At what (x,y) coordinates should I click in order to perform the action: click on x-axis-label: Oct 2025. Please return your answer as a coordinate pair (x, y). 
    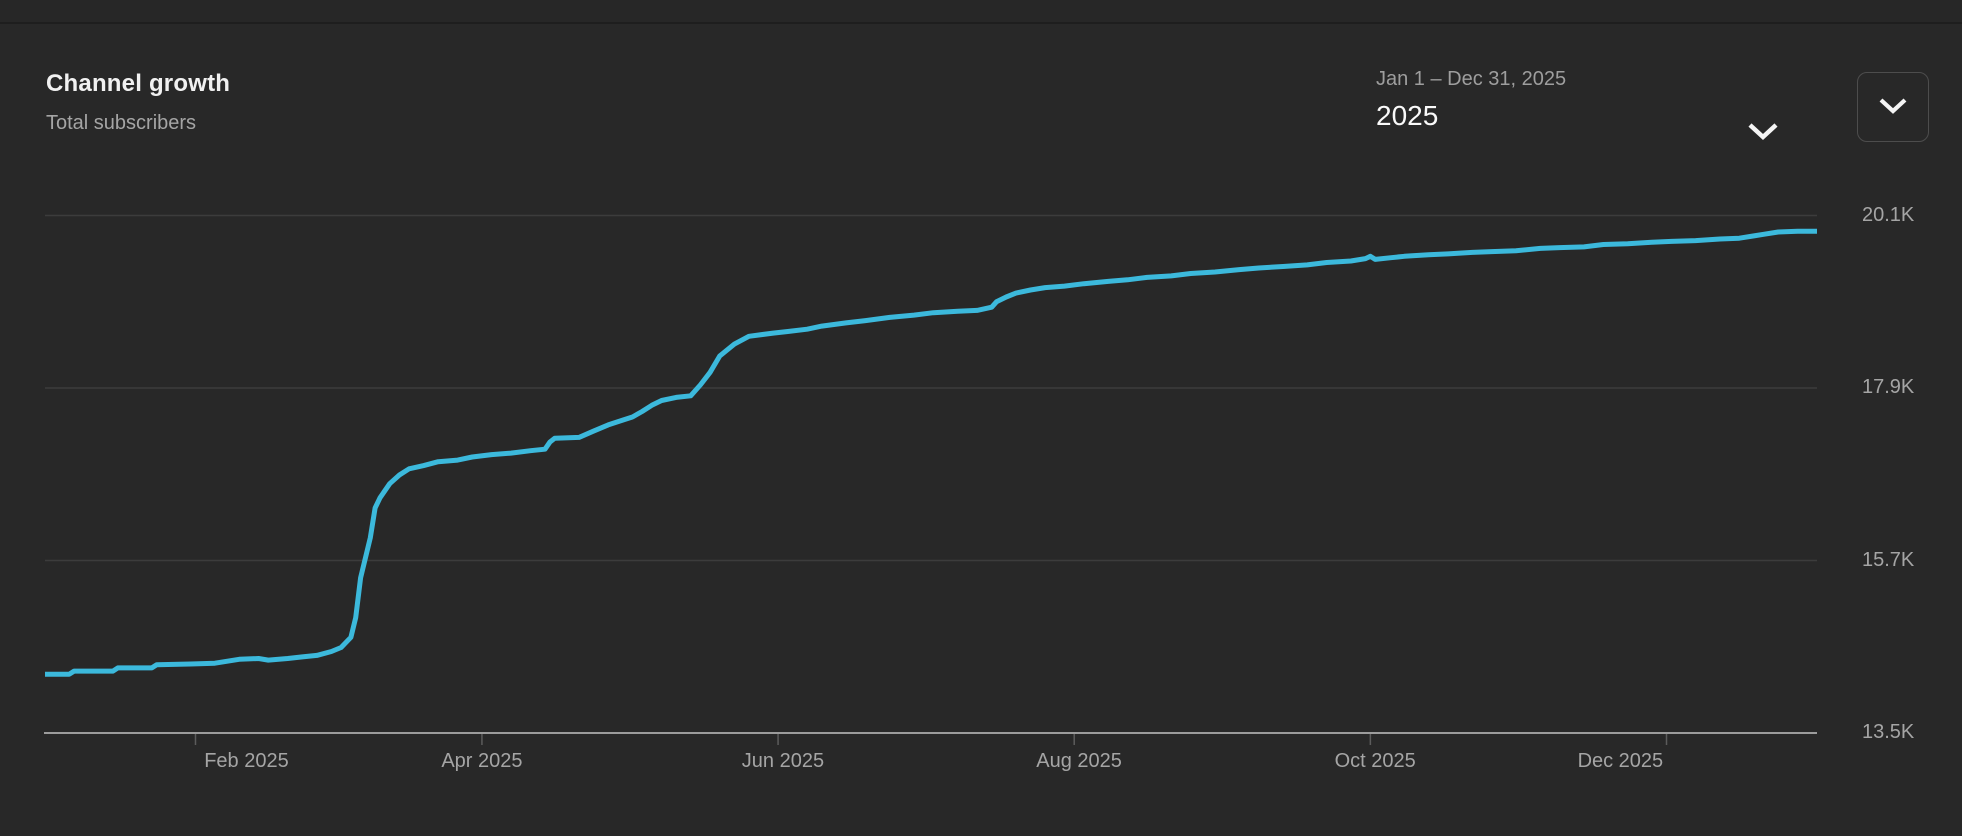
    Looking at the image, I should click on (1375, 761).